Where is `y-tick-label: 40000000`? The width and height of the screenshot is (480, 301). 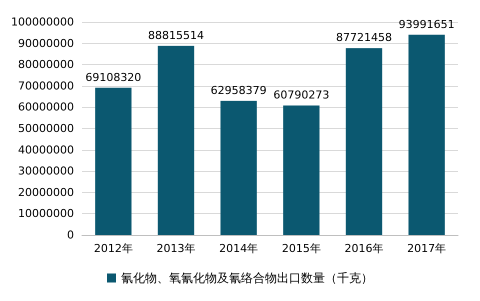
y-tick-label: 40000000 is located at coordinates (46, 149).